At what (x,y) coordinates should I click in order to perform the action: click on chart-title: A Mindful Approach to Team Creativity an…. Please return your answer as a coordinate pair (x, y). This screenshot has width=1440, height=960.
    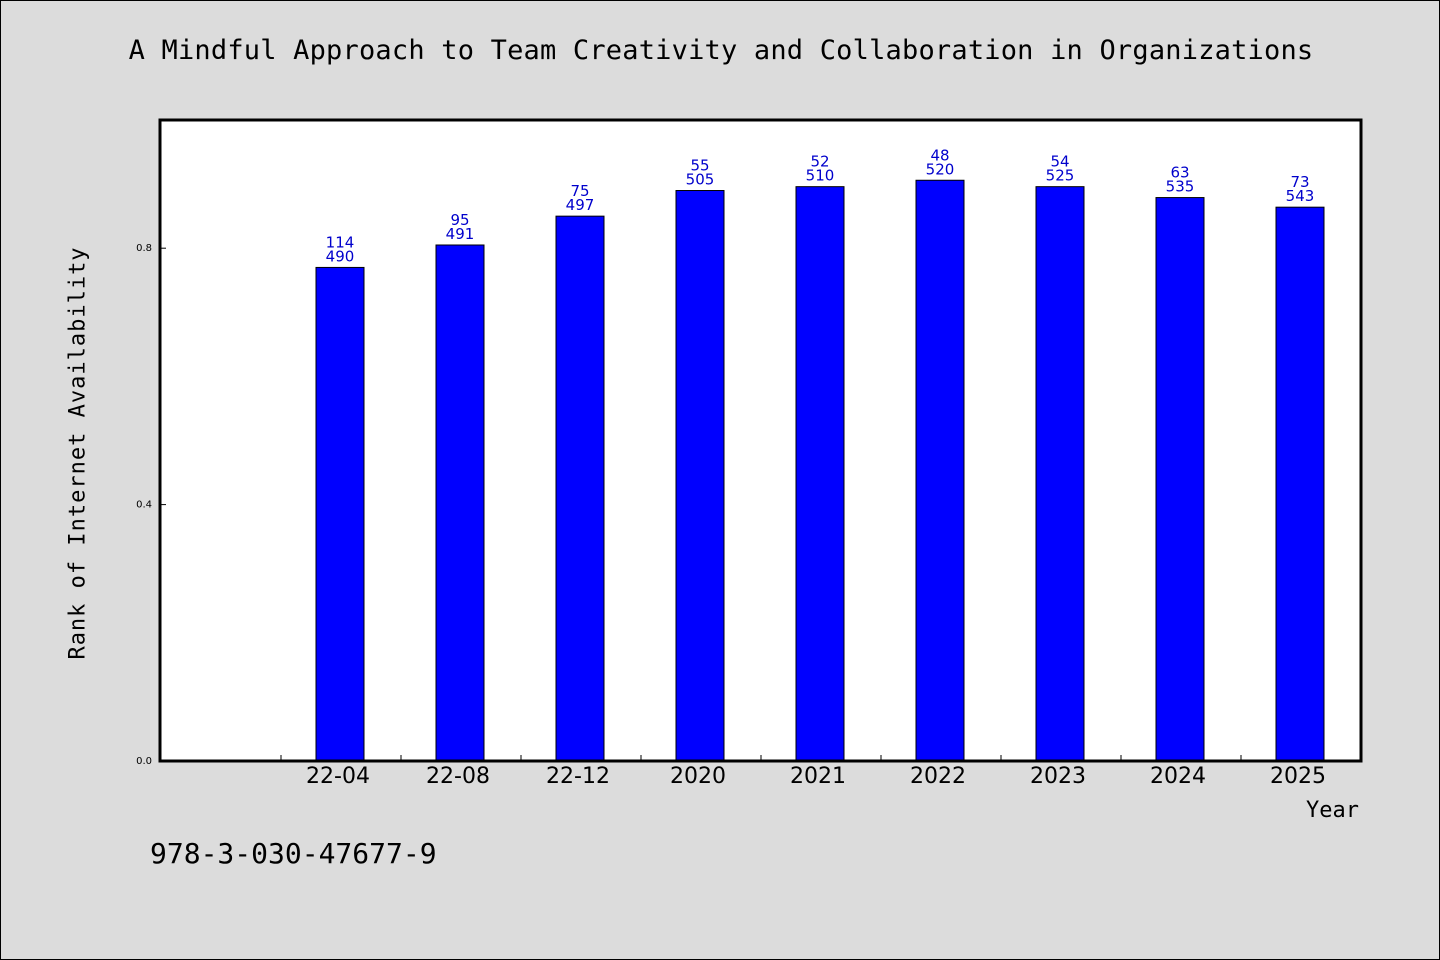
    Looking at the image, I should click on (721, 50).